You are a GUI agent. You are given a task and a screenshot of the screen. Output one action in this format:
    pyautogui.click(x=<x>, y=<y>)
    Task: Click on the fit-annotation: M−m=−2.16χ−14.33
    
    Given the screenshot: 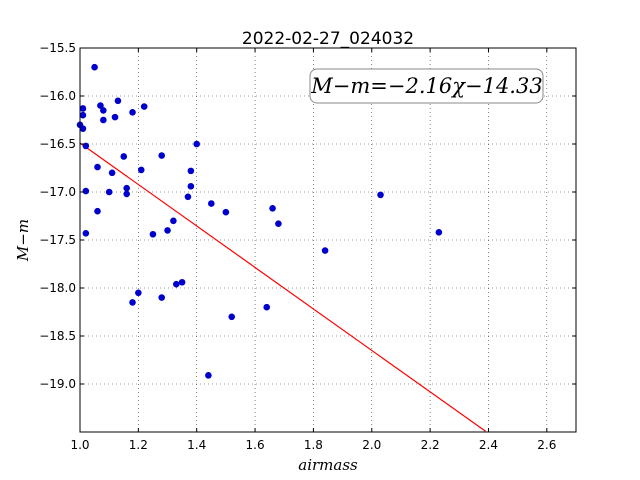 What is the action you would take?
    pyautogui.click(x=426, y=86)
    